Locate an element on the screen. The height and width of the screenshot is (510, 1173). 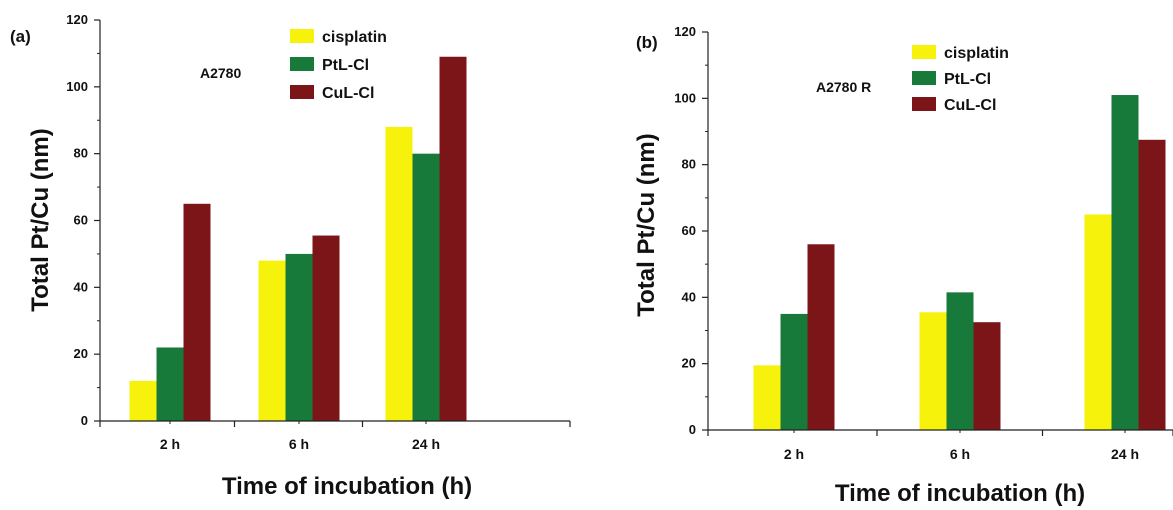
cell-line-label: A2780 is located at coordinates (220, 73).